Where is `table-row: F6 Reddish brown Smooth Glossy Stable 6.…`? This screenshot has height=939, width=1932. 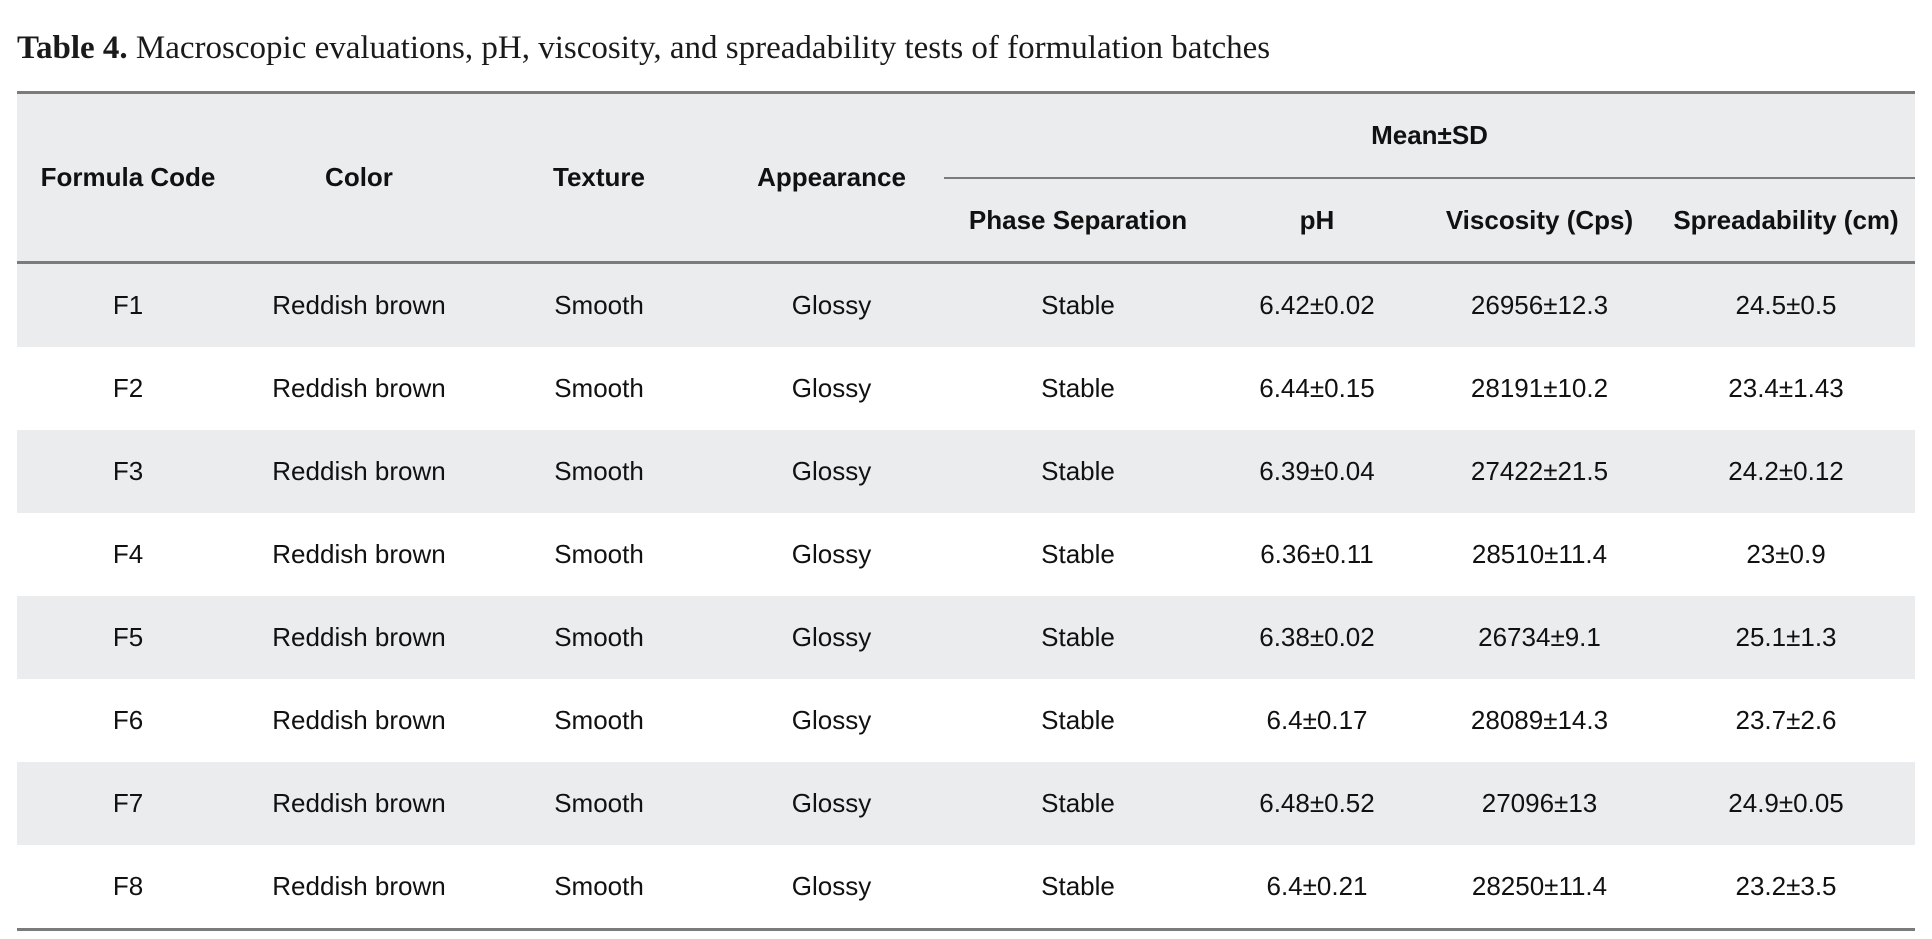 table-row: F6 Reddish brown Smooth Glossy Stable 6.… is located at coordinates (966, 720).